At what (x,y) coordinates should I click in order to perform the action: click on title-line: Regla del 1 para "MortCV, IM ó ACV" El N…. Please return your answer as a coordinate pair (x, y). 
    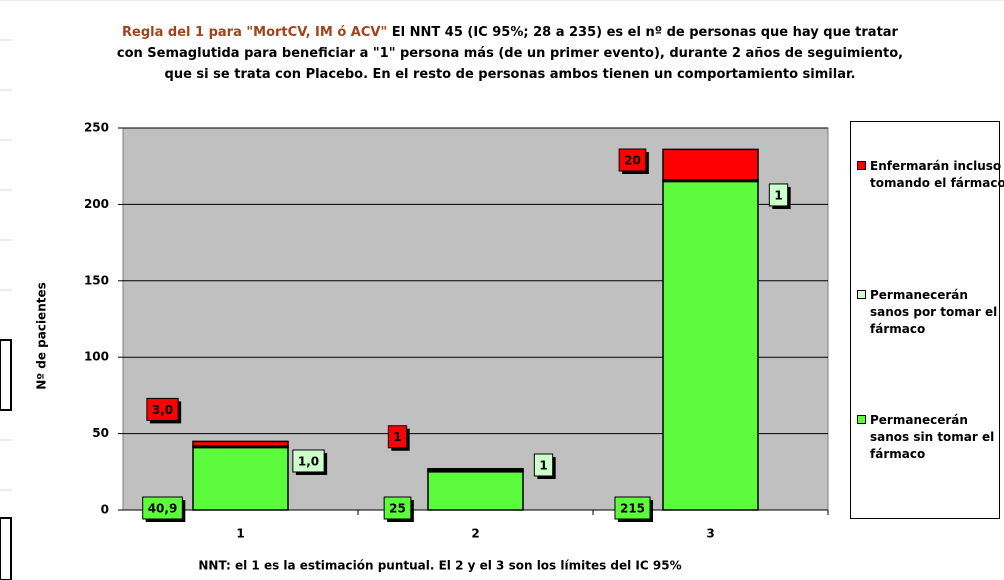
    Looking at the image, I should click on (510, 32).